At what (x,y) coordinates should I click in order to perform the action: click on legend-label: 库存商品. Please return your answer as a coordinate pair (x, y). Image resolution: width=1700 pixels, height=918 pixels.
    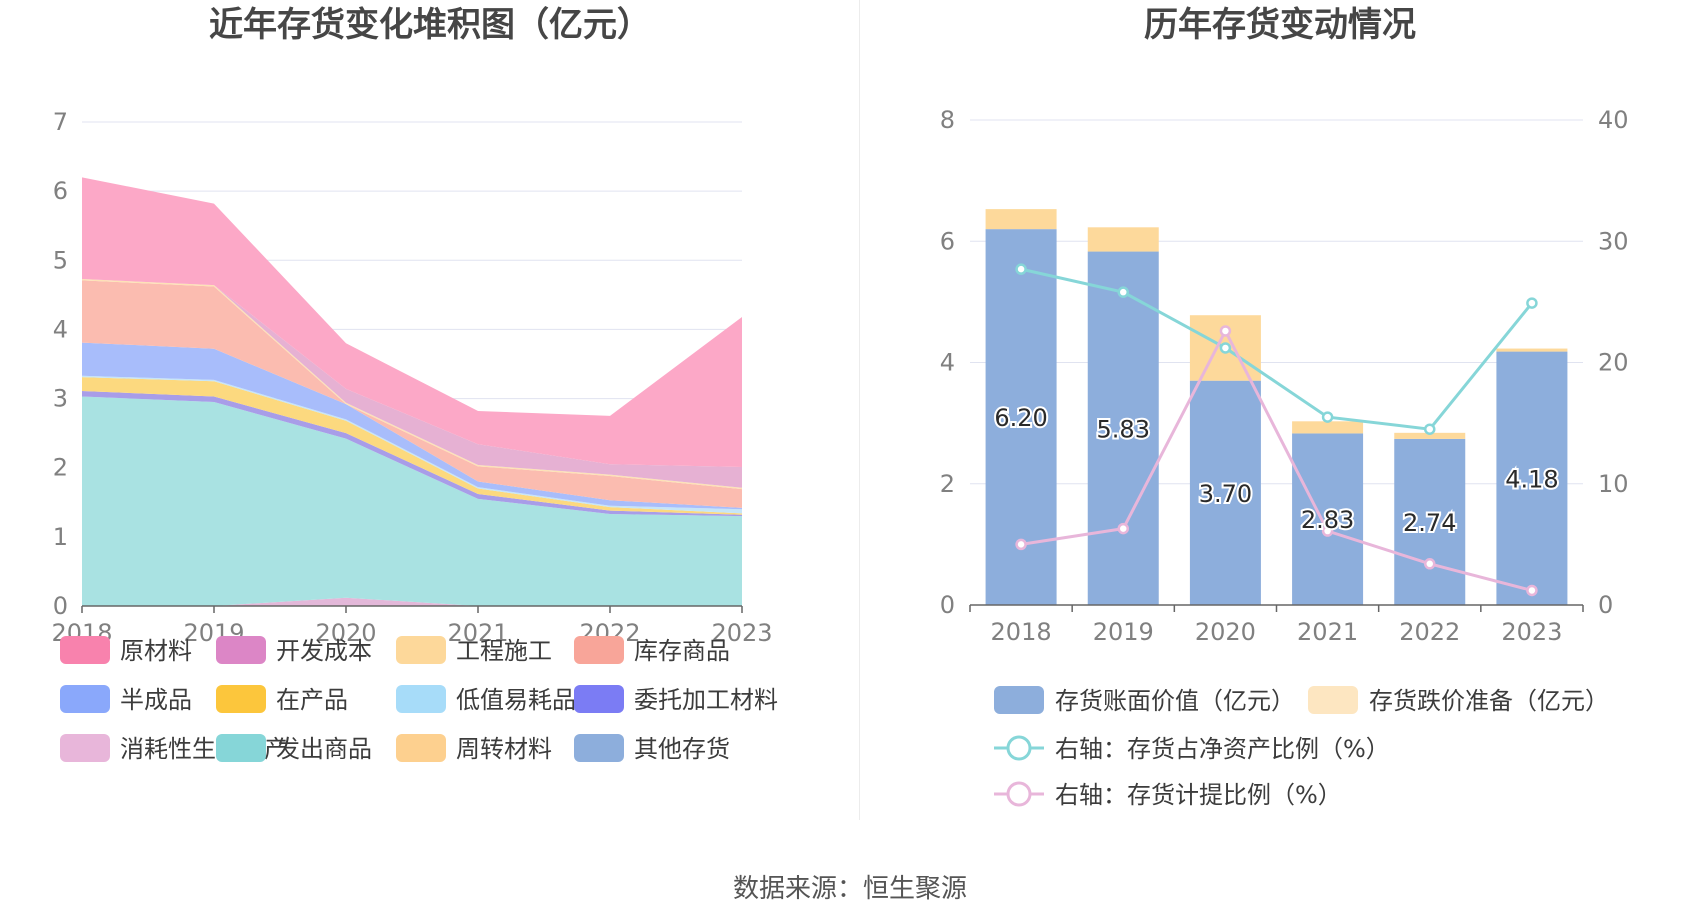
    Looking at the image, I should click on (682, 651).